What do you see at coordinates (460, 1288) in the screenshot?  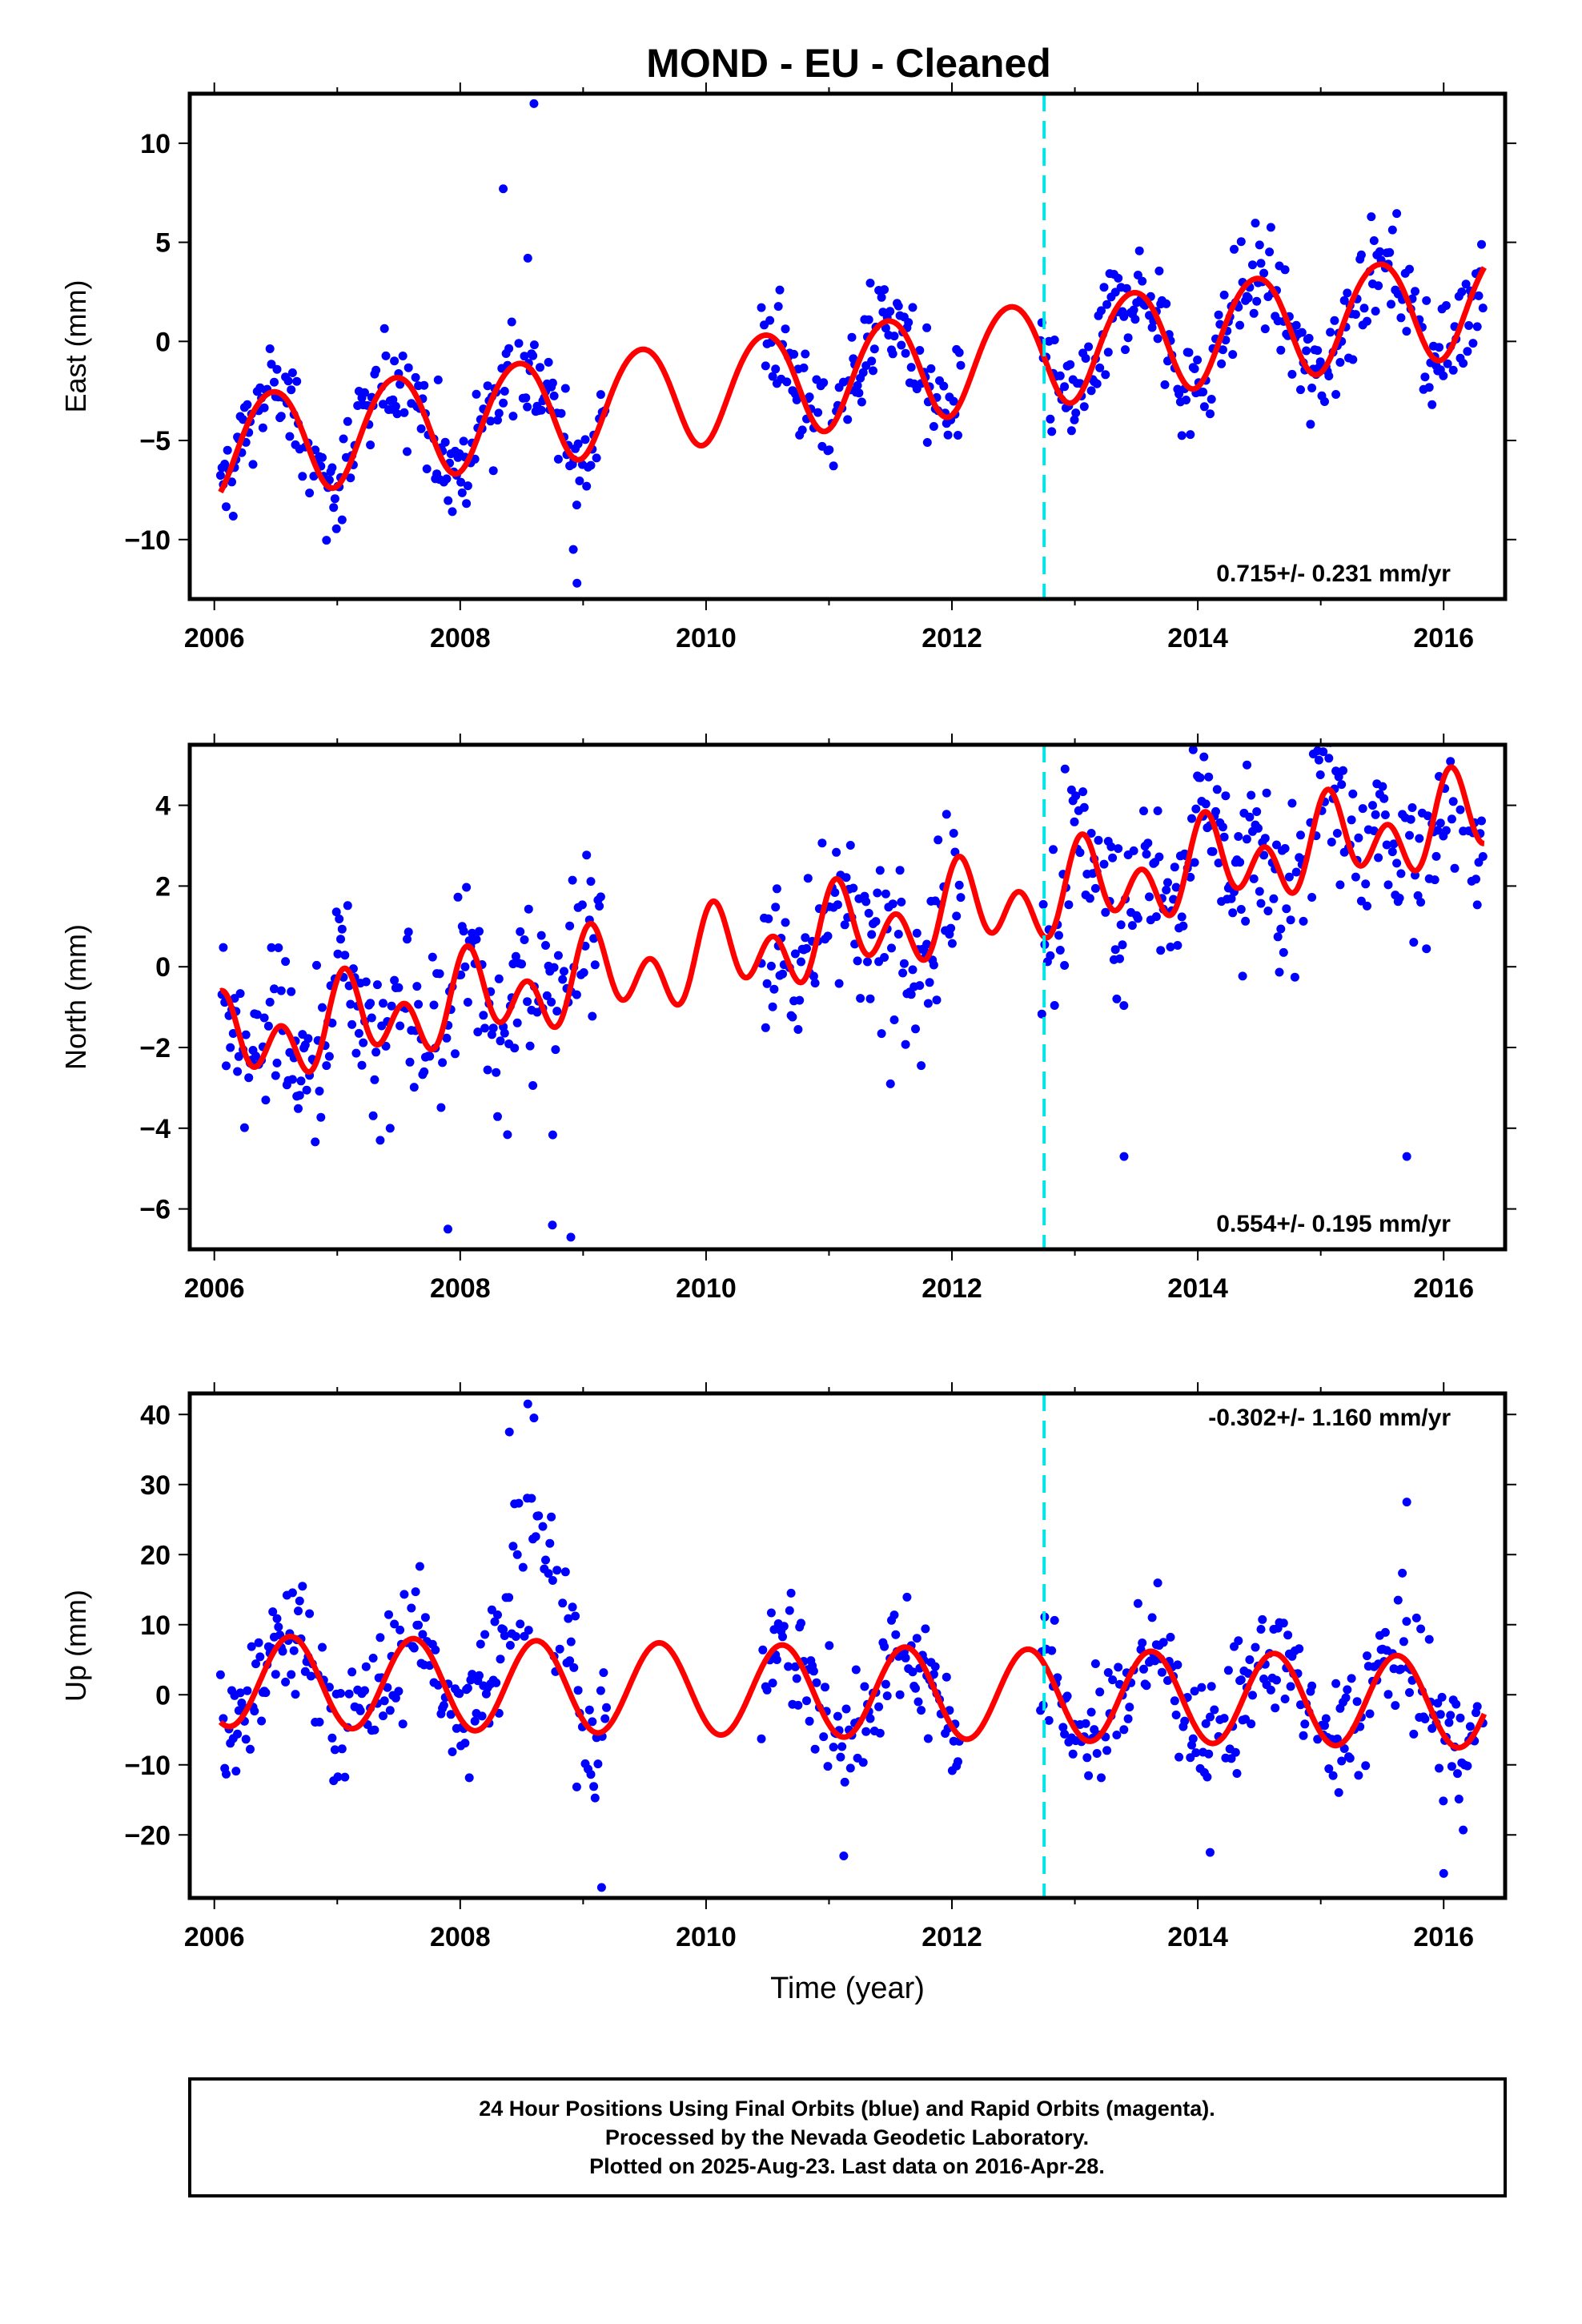 I see `x-tick-label: 2008` at bounding box center [460, 1288].